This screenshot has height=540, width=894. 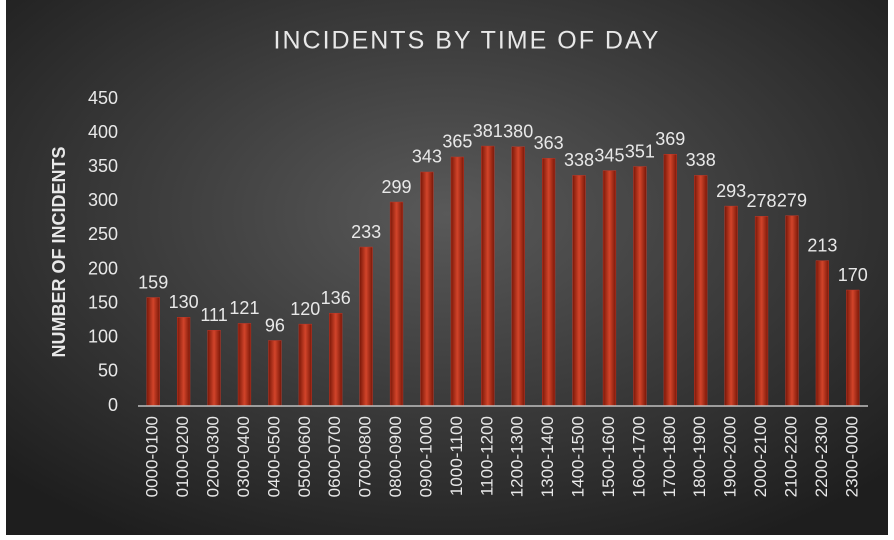 I want to click on x-tick-label: 1200-1300, so click(x=517, y=456).